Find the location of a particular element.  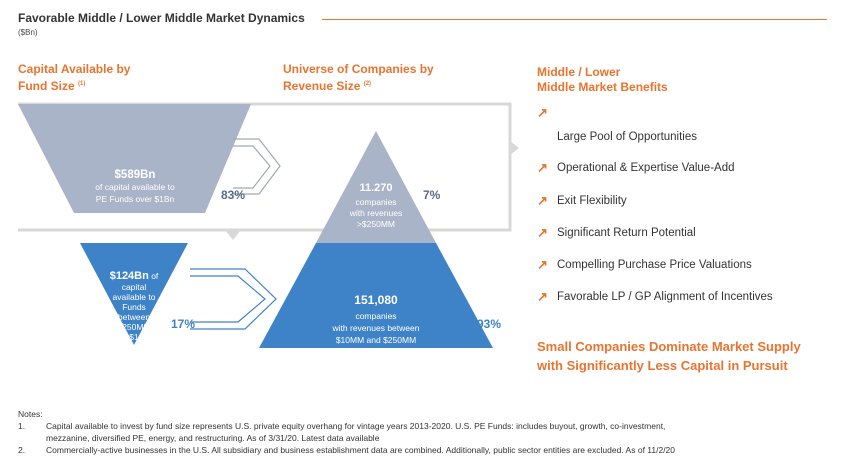

left-header-line2: Fund Size is located at coordinates (46, 86).